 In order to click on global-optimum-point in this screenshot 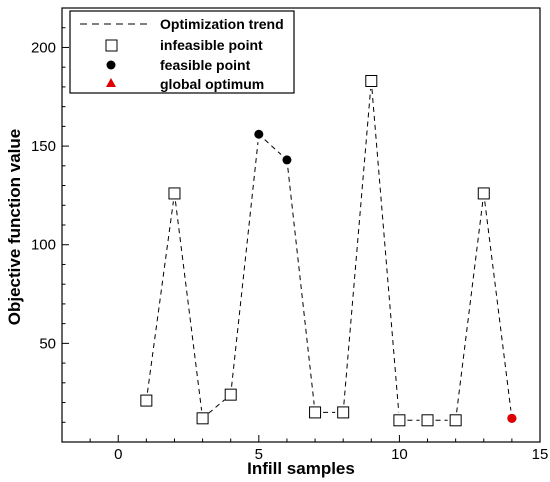, I will do `click(512, 418)`.